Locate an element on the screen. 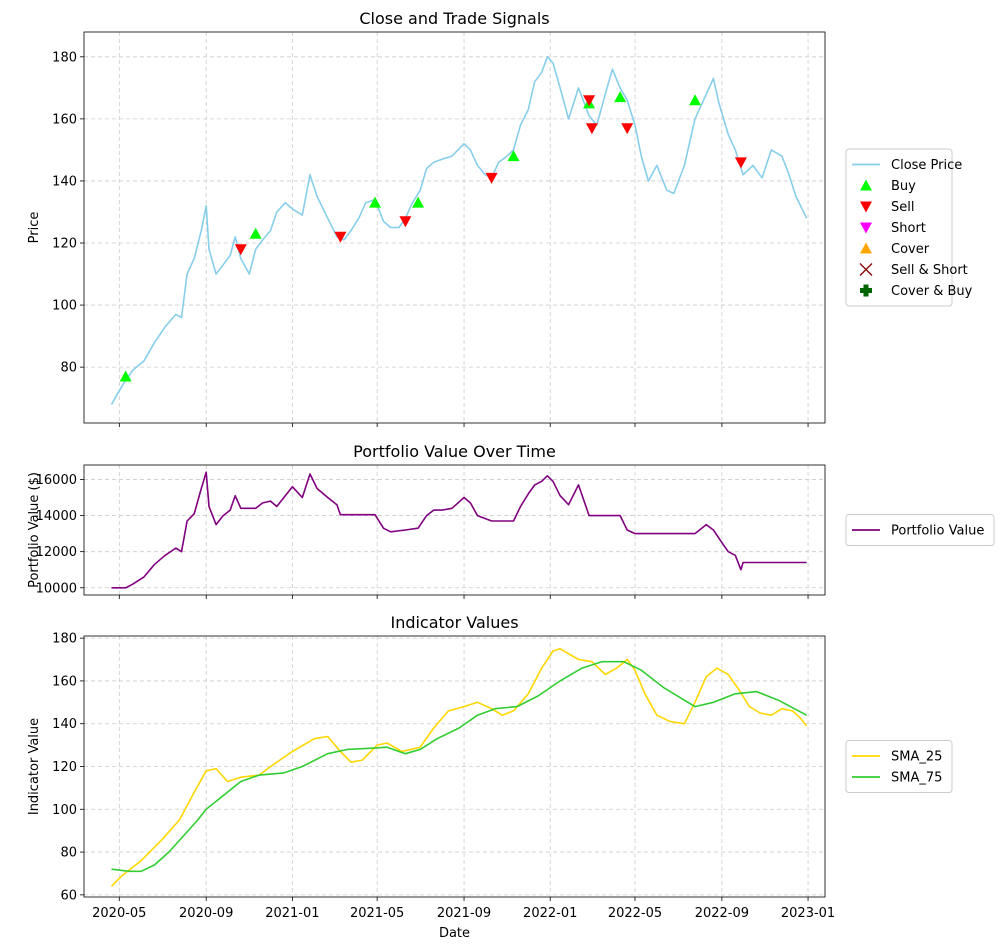 Image resolution: width=1006 pixels, height=950 pixels. x-tick-label: 2021-01 is located at coordinates (292, 913).